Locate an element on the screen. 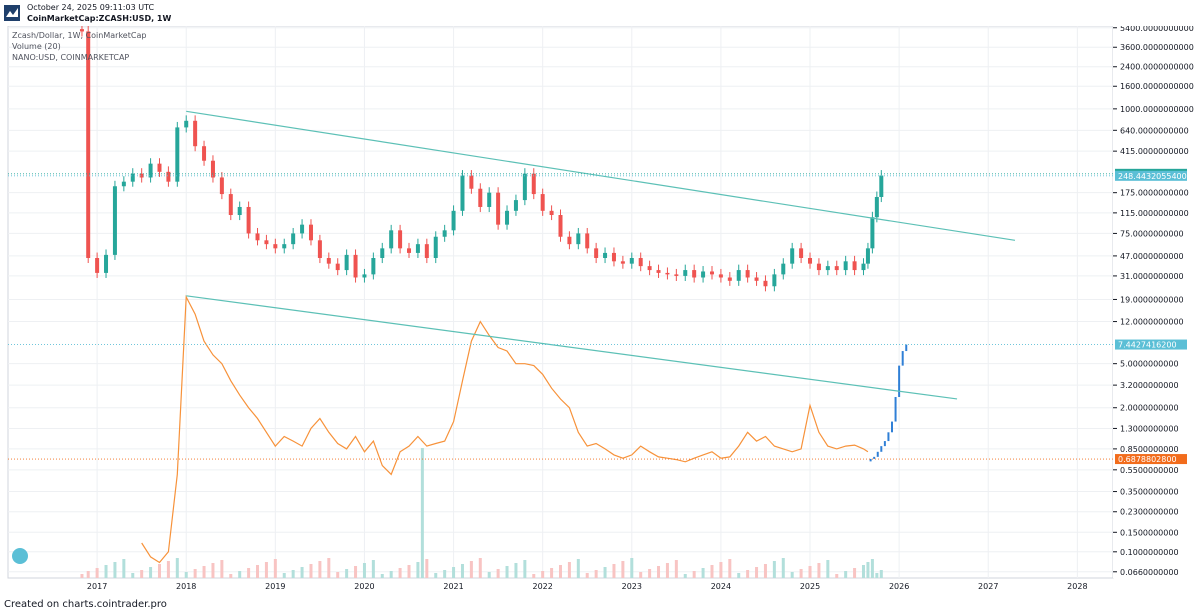 The image size is (1200, 615). x-tick-label: 2021 is located at coordinates (453, 586).